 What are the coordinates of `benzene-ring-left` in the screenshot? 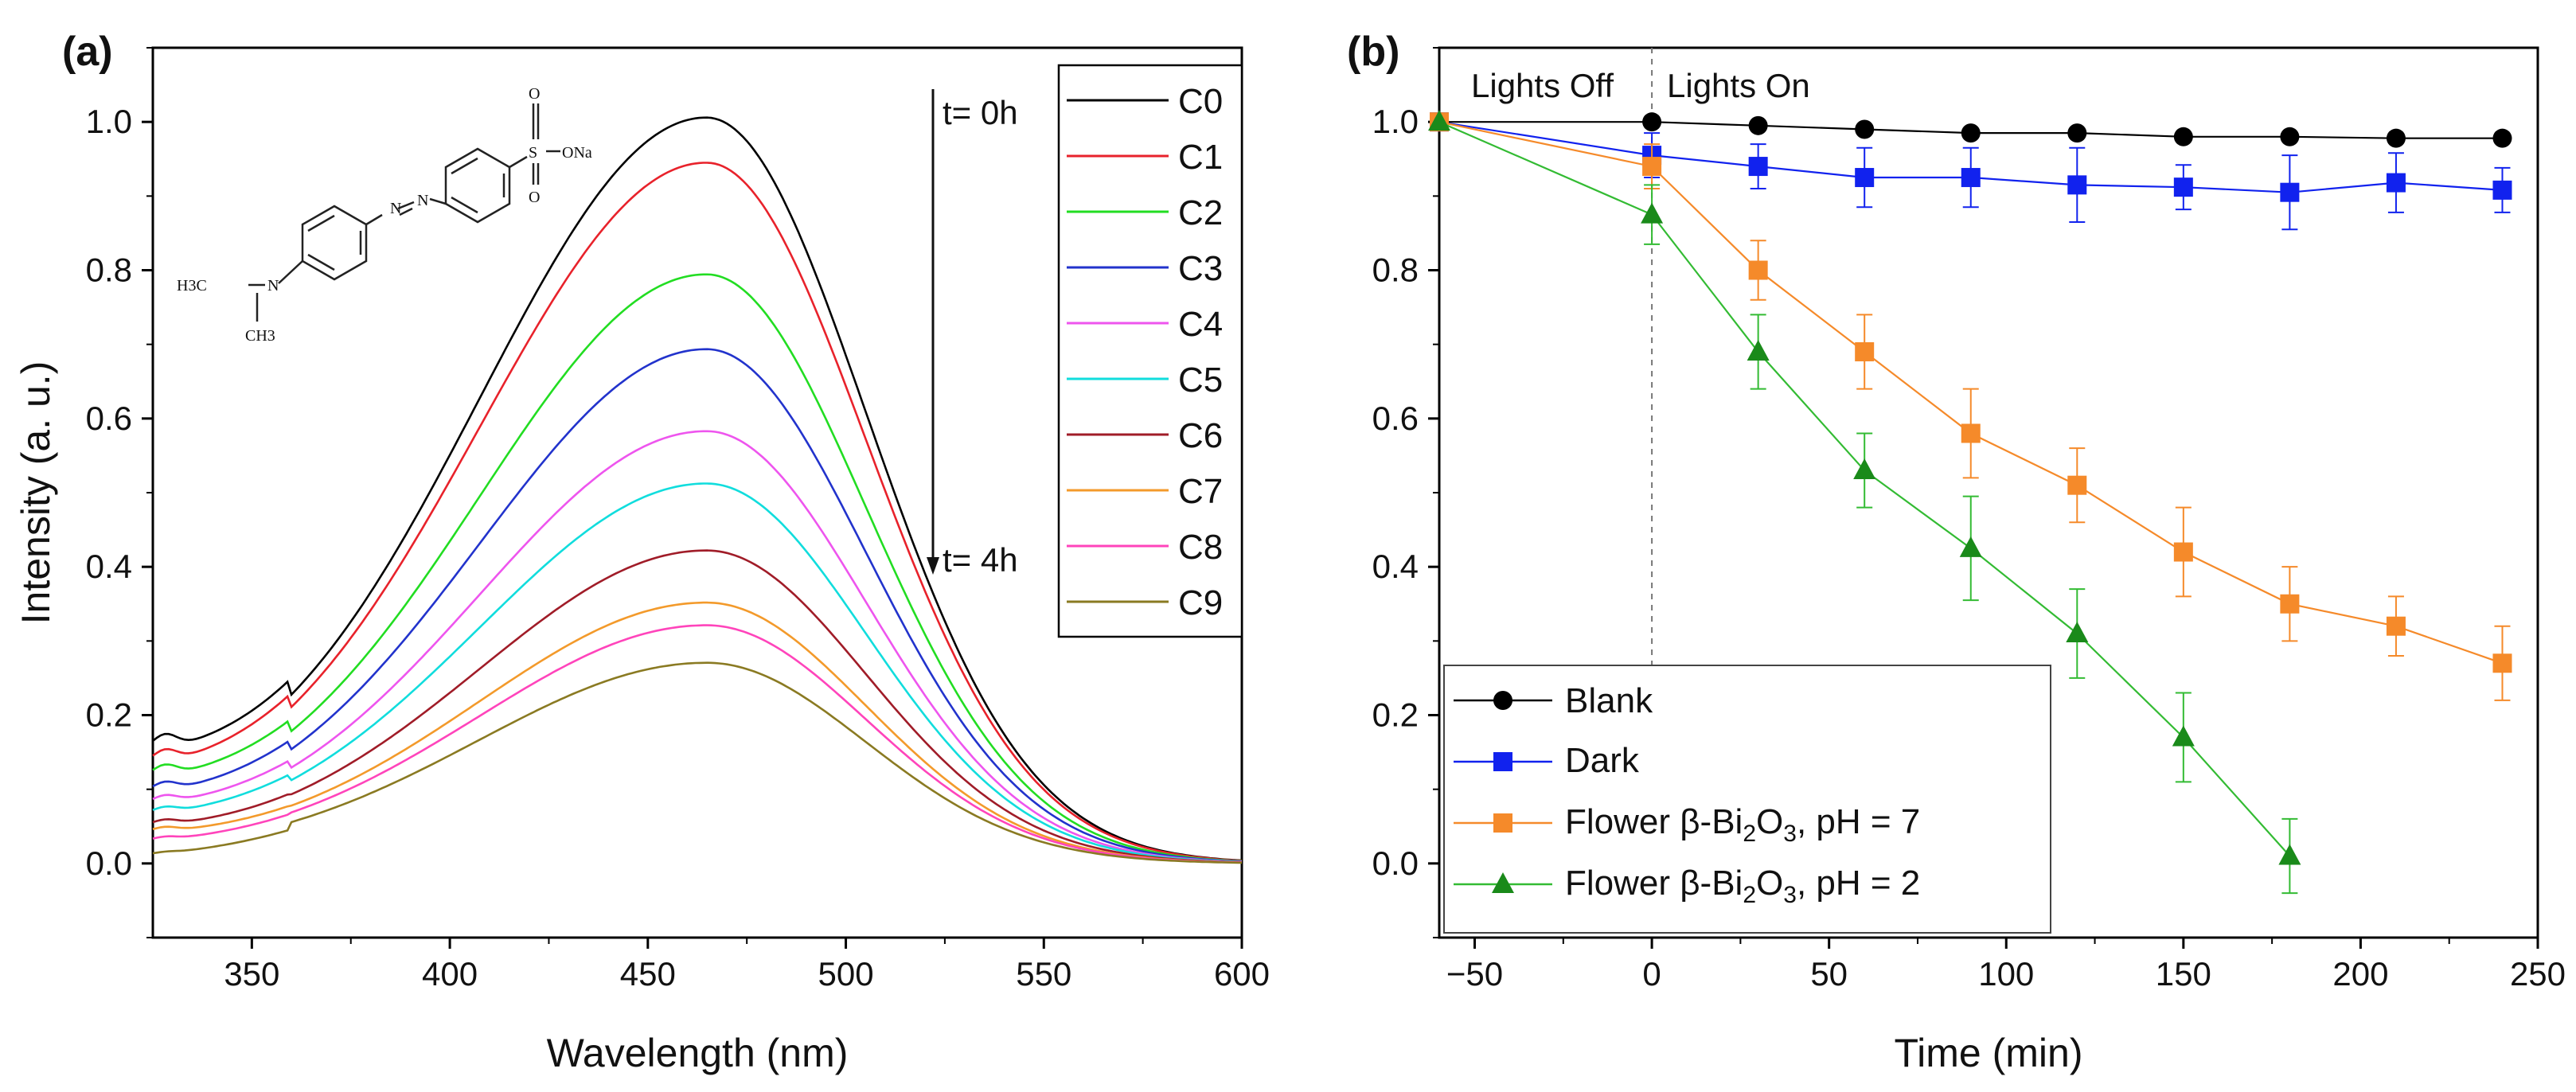 It's located at (334, 243).